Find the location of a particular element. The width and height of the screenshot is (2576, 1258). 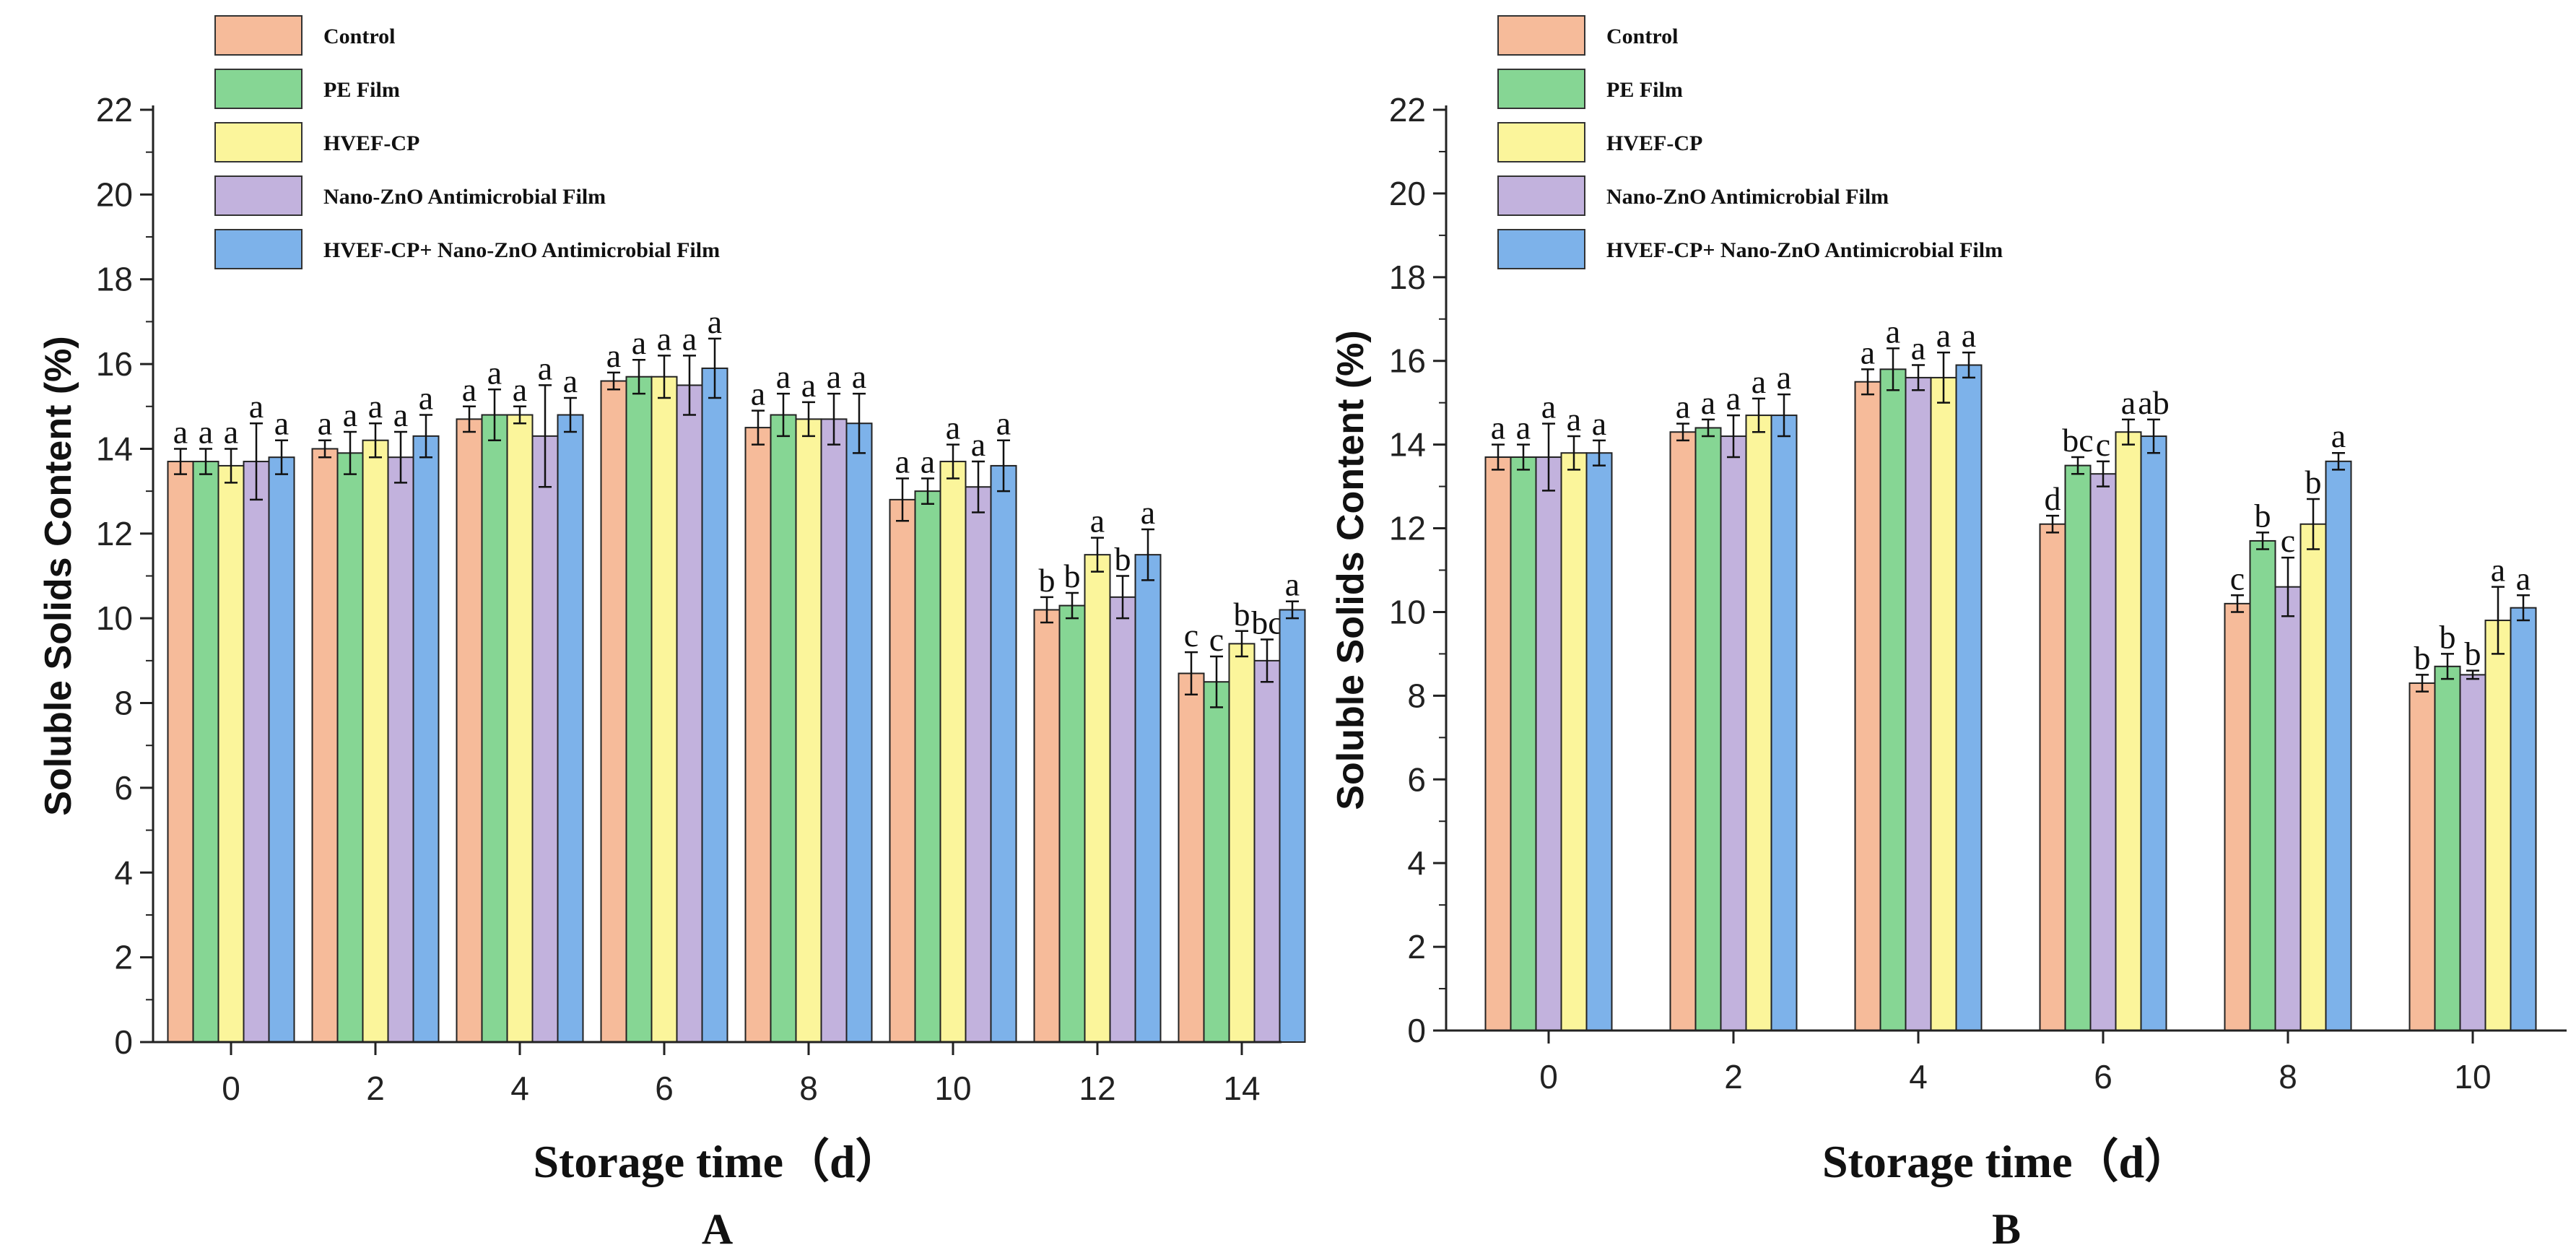

panel-b-x-tick-label: 10 is located at coordinates (2472, 1077).